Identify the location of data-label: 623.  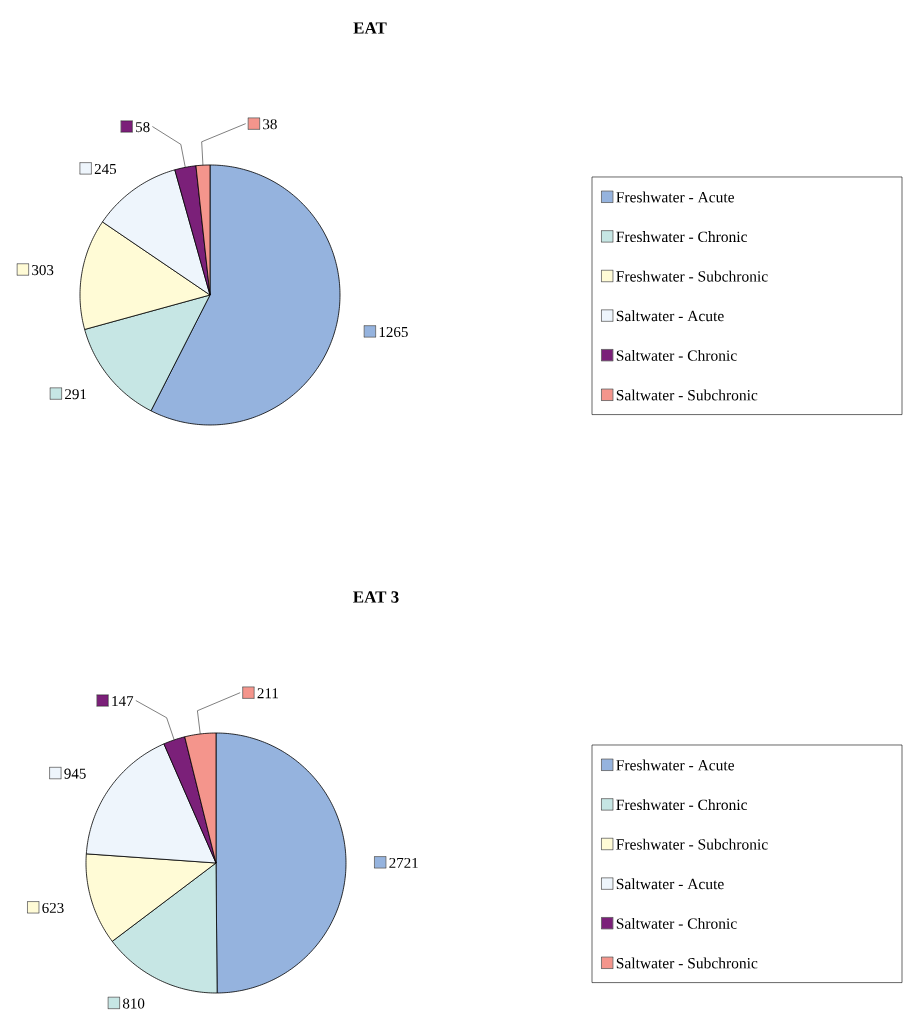
(53, 907).